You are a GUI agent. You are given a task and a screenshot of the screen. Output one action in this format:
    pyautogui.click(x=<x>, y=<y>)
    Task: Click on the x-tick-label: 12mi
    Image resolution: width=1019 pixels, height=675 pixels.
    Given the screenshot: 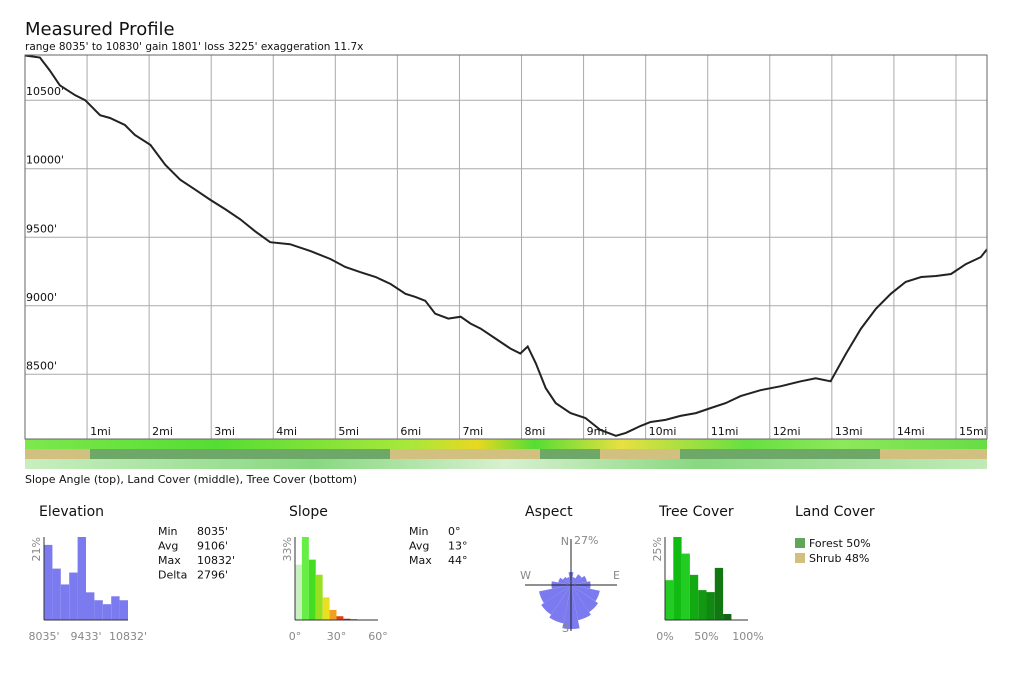 What is the action you would take?
    pyautogui.click(x=787, y=431)
    